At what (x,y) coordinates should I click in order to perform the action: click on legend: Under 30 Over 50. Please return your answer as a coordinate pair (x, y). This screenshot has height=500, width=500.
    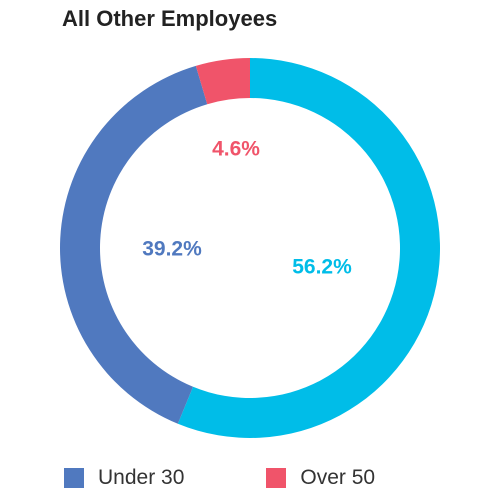
    Looking at the image, I should click on (260, 478).